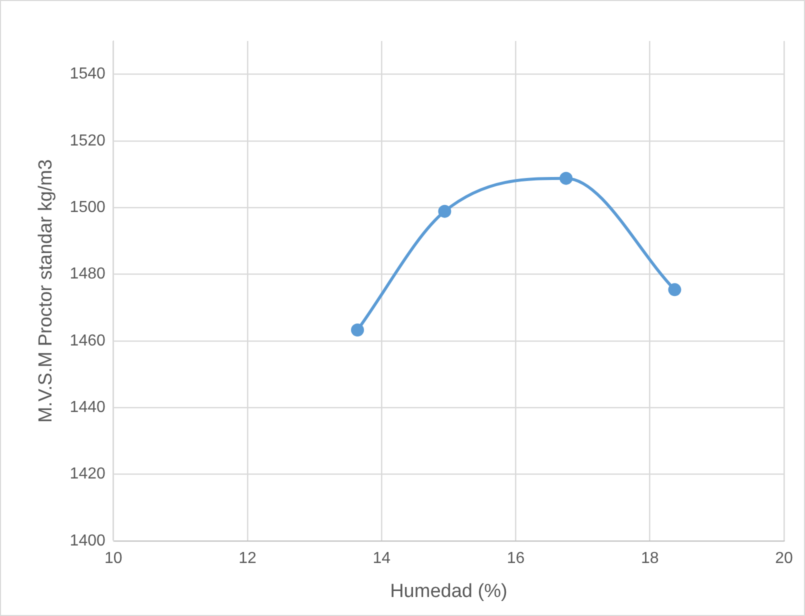 This screenshot has height=616, width=805. I want to click on x-tick-label: 10, so click(113, 559).